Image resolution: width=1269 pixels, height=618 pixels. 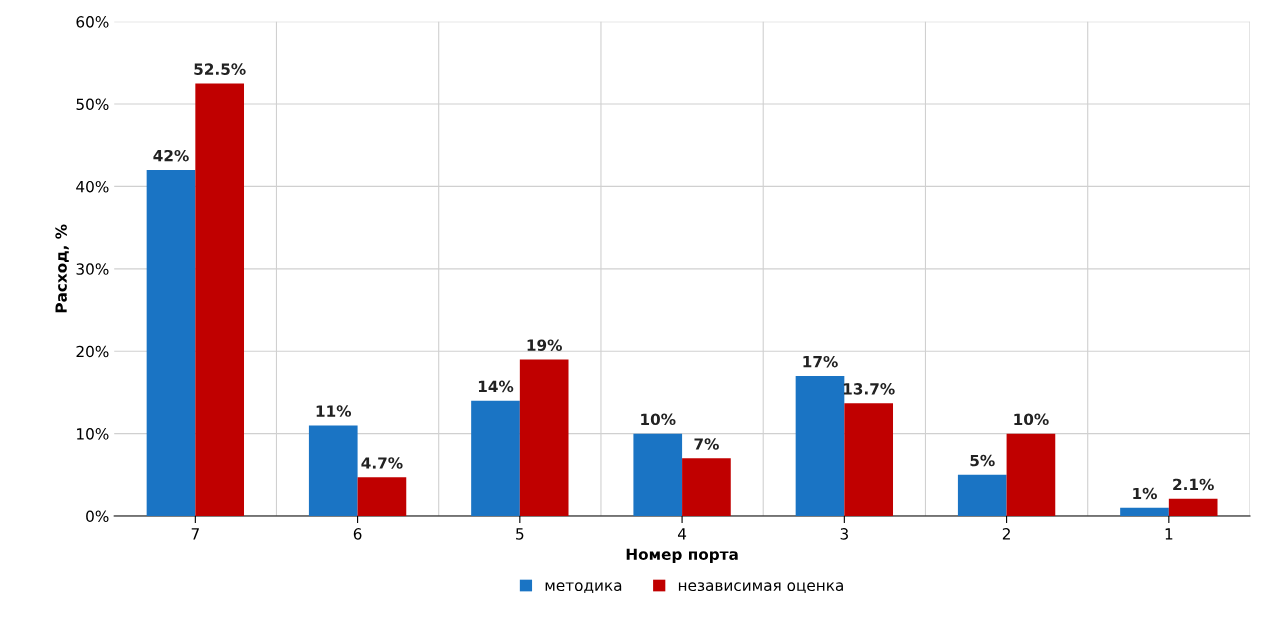 What do you see at coordinates (93, 434) in the screenshot?
I see `y-tick-label: 10%` at bounding box center [93, 434].